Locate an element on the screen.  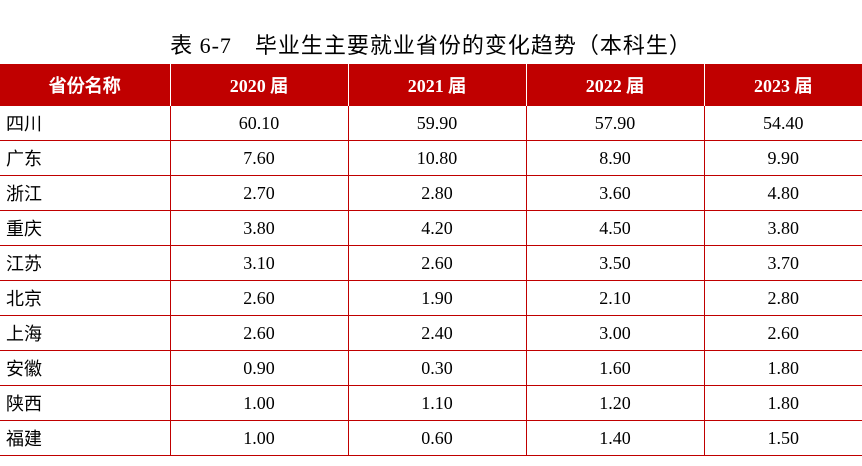
table-title: 表 6-7 毕业生主要就业省份的变化趋势（本科生） is located at coordinates (431, 45).